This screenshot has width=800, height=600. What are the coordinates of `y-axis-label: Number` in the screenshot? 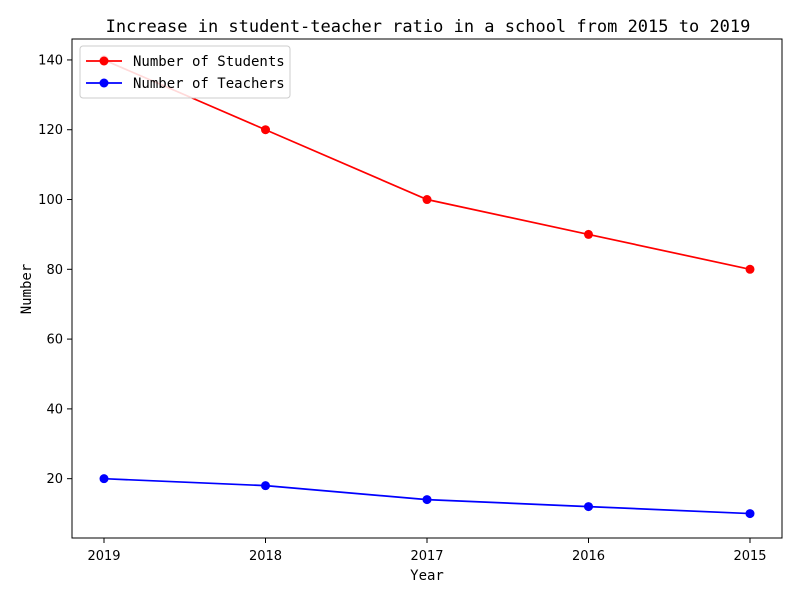 It's located at (27, 289).